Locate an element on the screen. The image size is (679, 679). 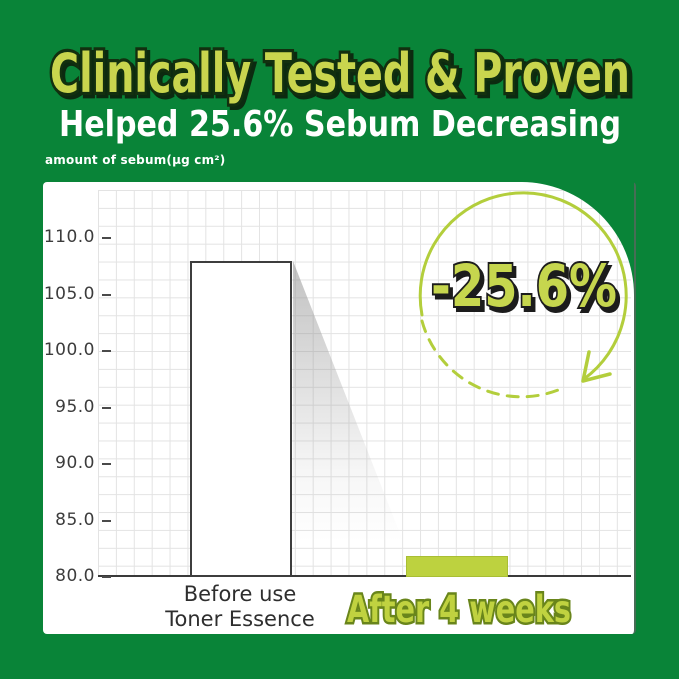
y-tick-label: 100.0 is located at coordinates (69, 350).